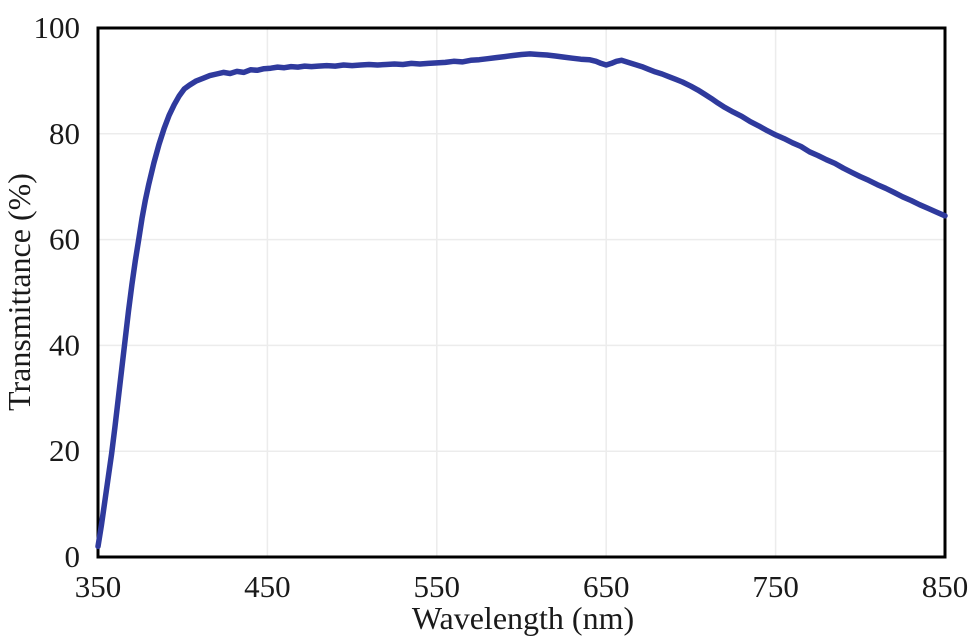  What do you see at coordinates (945, 586) in the screenshot?
I see `x-tick-label: 850` at bounding box center [945, 586].